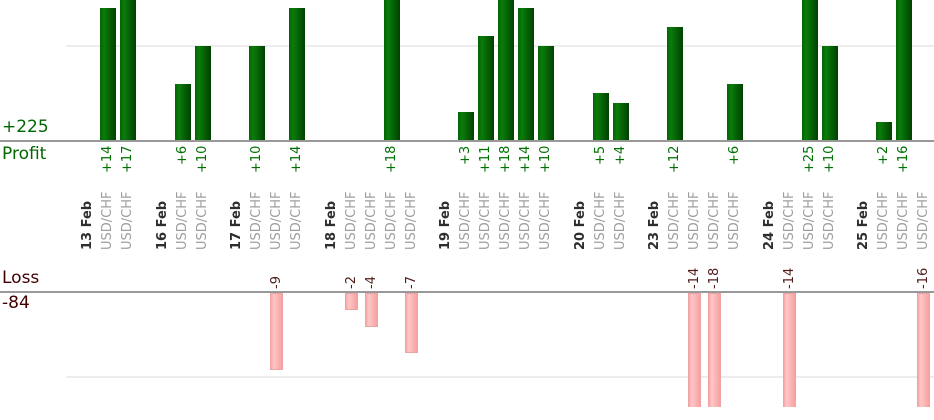 The width and height of the screenshot is (934, 420). What do you see at coordinates (714, 278) in the screenshot?
I see `loss-value-label: -18` at bounding box center [714, 278].